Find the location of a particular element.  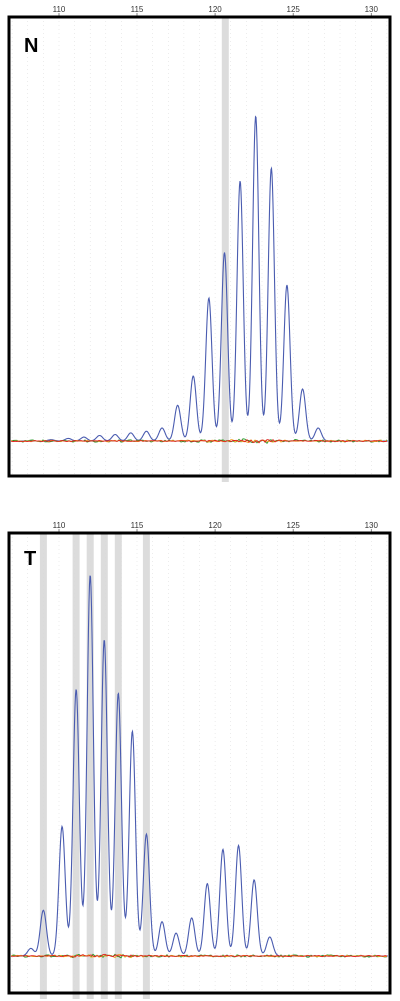

panel-title-t: T is located at coordinates (30, 559).